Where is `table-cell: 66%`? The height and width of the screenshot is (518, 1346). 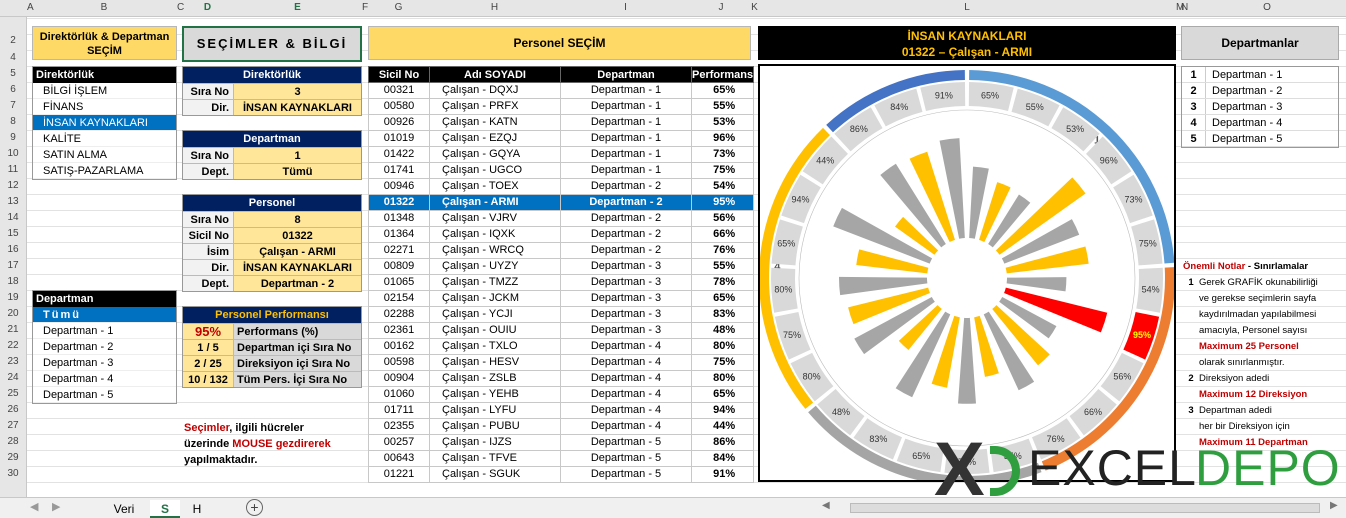
table-cell: 66% is located at coordinates (722, 234).